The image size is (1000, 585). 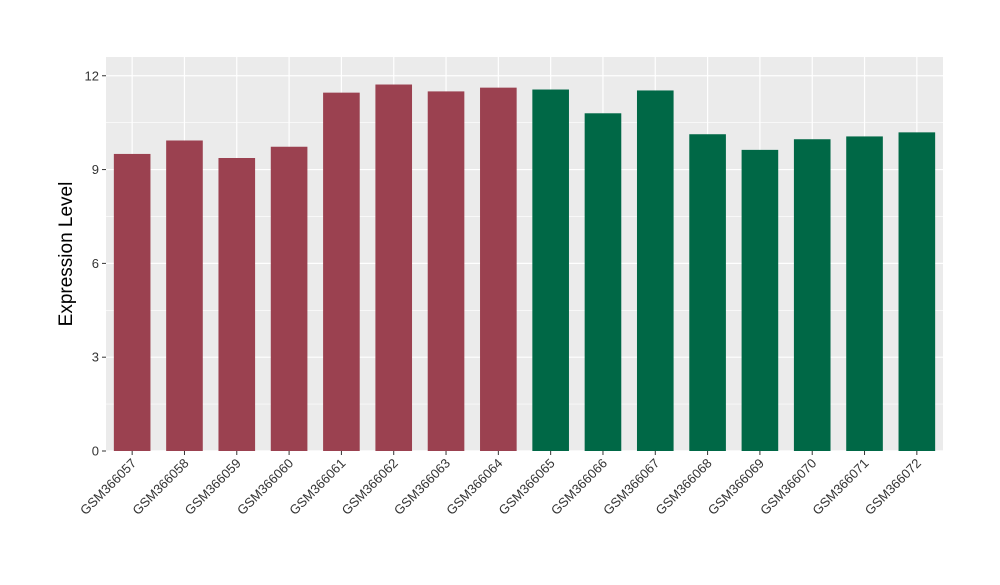 What do you see at coordinates (92, 75) in the screenshot?
I see `y-tick-label: 12` at bounding box center [92, 75].